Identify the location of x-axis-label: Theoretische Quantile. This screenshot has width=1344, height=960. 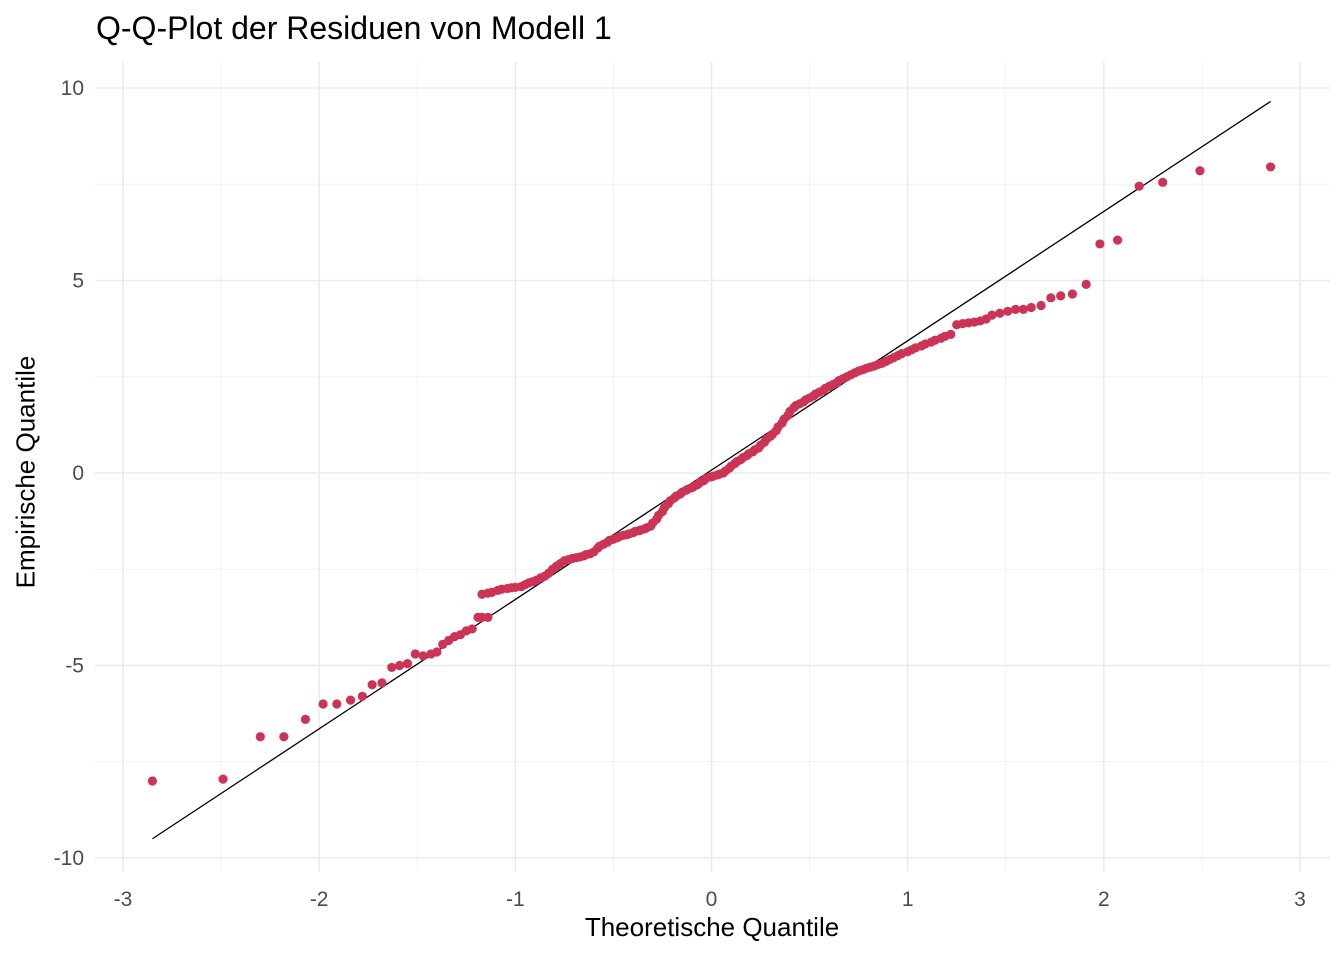
(712, 927).